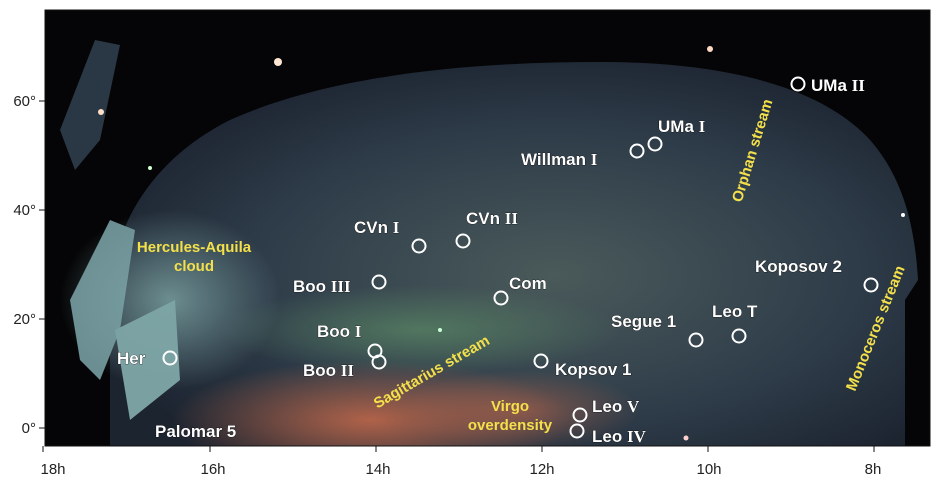  What do you see at coordinates (420, 330) in the screenshot?
I see `glow-green` at bounding box center [420, 330].